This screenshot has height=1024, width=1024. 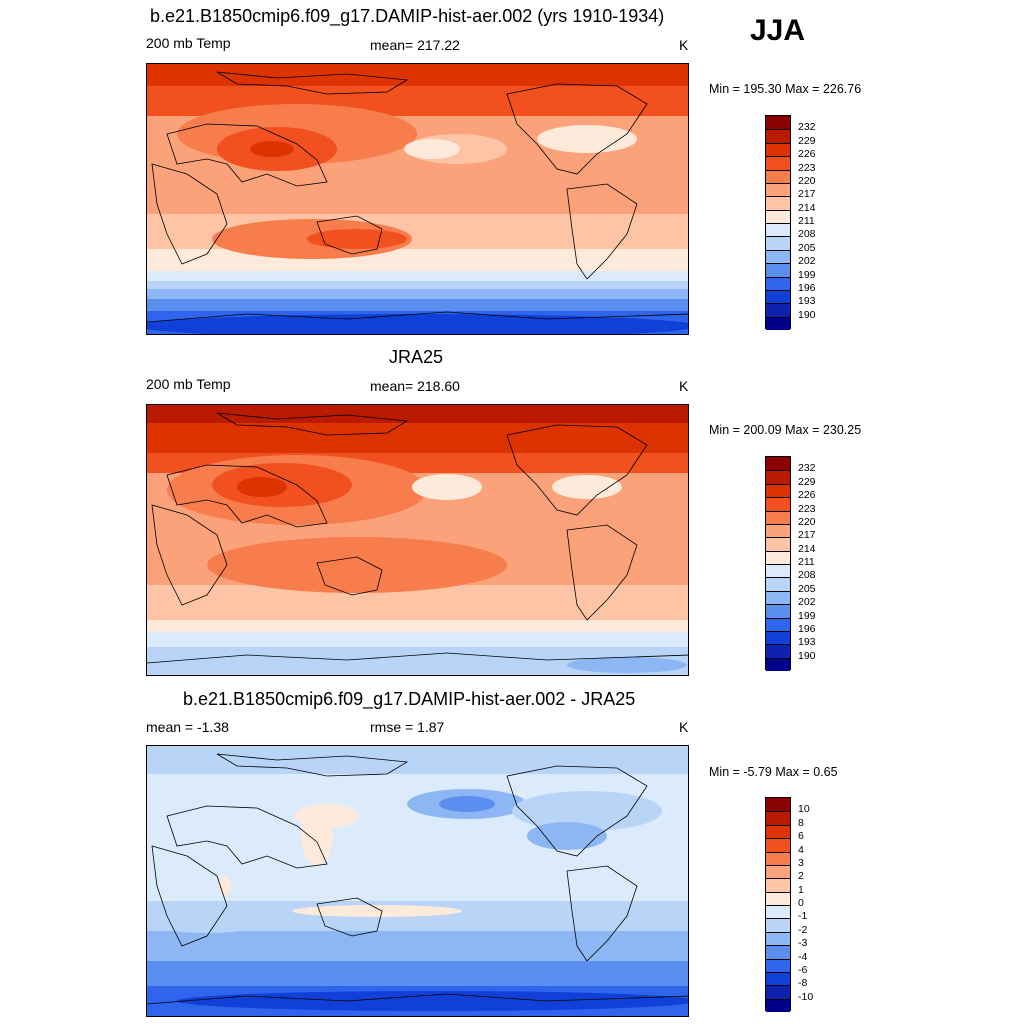 I want to click on colorbar-tick-label: 10, so click(x=804, y=809).